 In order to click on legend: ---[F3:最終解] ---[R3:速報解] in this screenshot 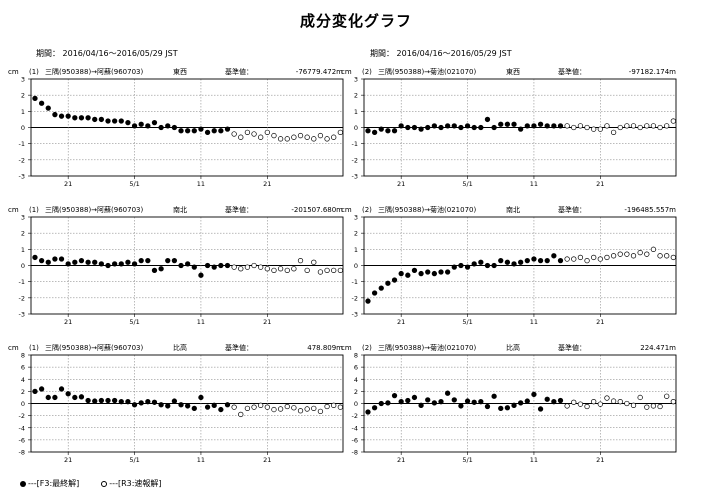, I will do `click(91, 483)`.